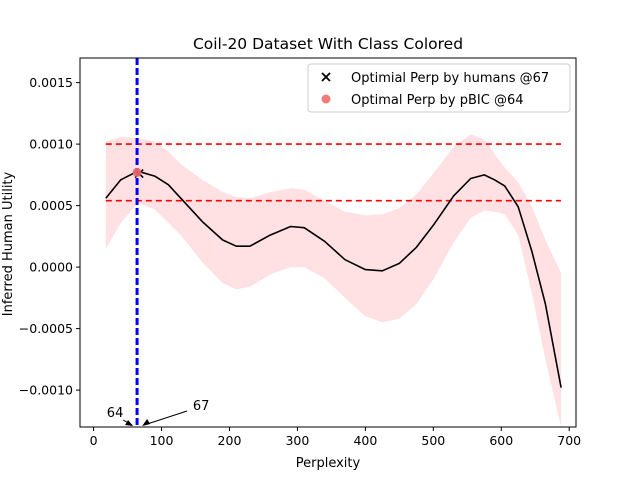 The image size is (640, 480). What do you see at coordinates (51, 205) in the screenshot?
I see `y-tick-label: 0.0005` at bounding box center [51, 205].